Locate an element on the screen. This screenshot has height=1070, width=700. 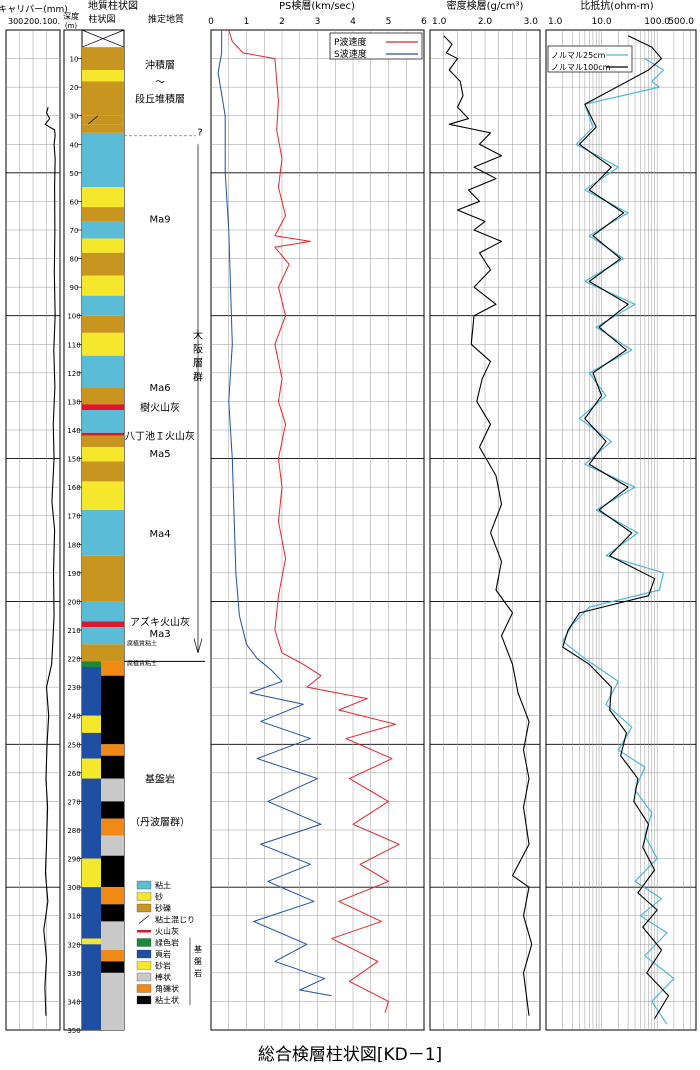
depth-tick-label: 100 is located at coordinates (73, 317).